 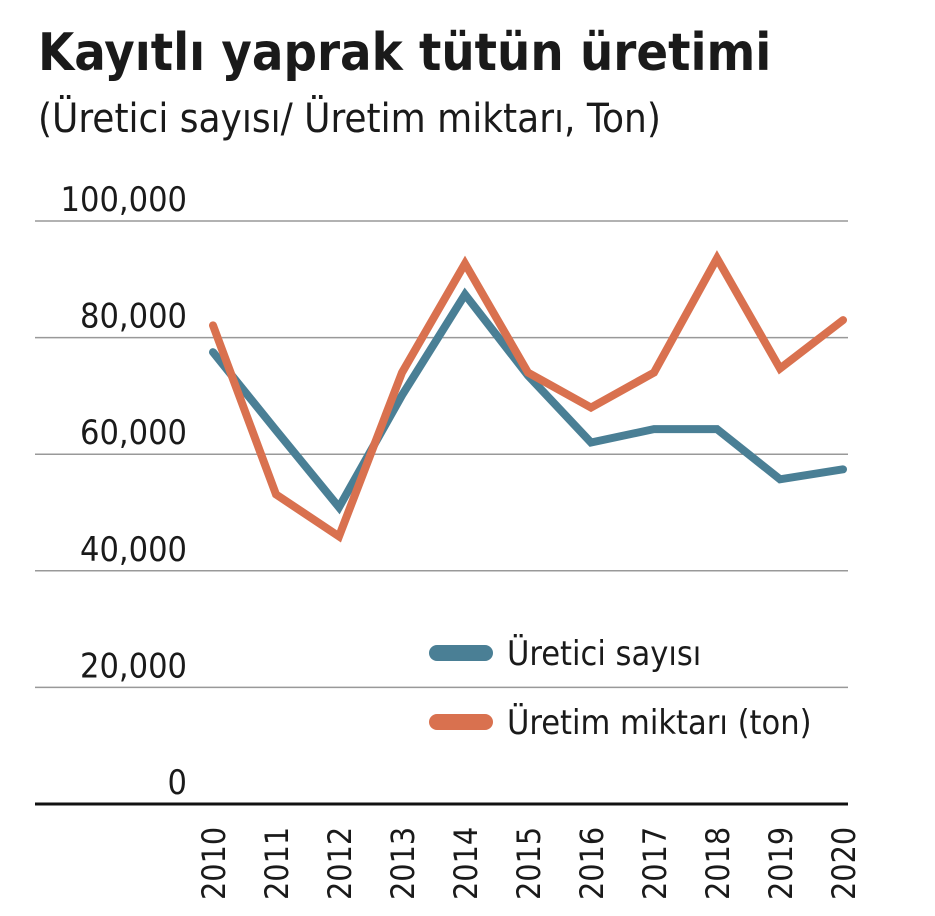 I want to click on x-tick-label: 2017, so click(x=655, y=863).